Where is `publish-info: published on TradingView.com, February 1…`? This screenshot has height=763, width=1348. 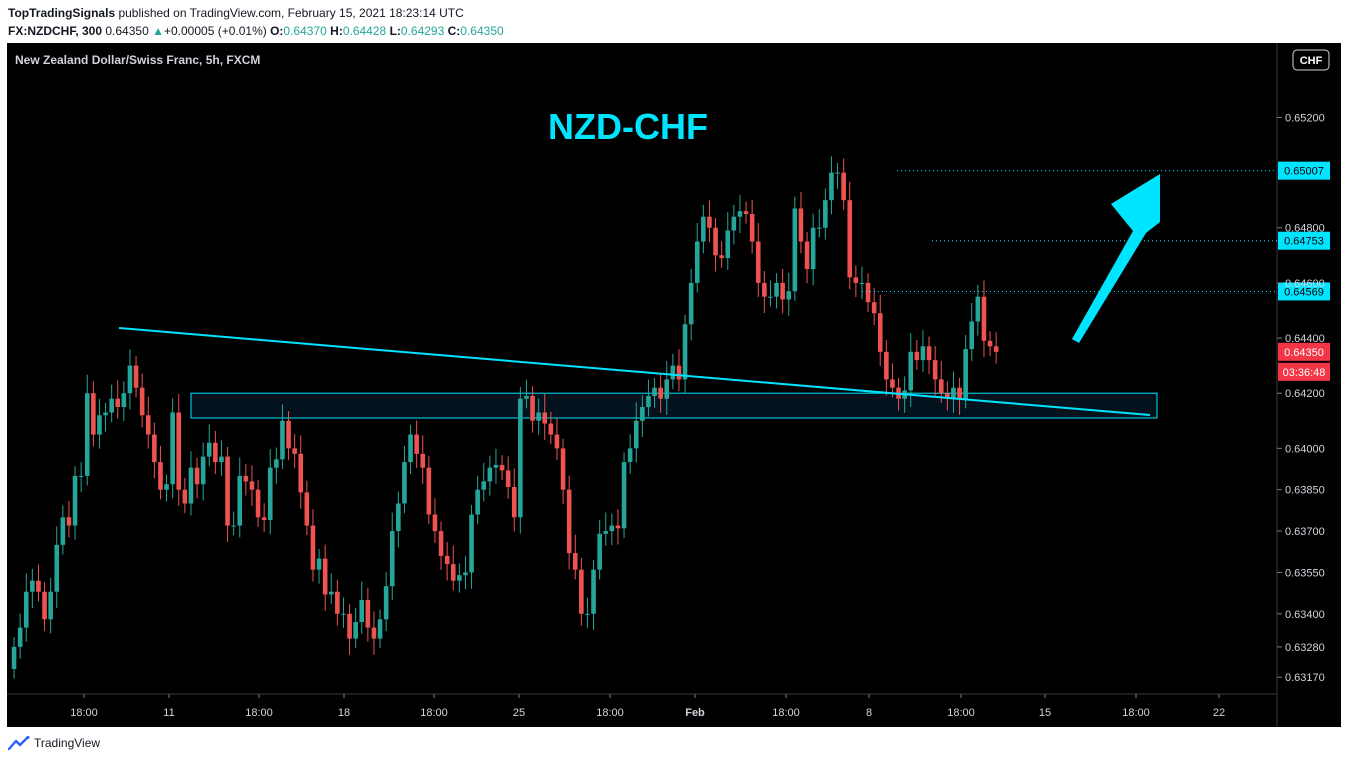 publish-info: published on TradingView.com, February 1… is located at coordinates (289, 13).